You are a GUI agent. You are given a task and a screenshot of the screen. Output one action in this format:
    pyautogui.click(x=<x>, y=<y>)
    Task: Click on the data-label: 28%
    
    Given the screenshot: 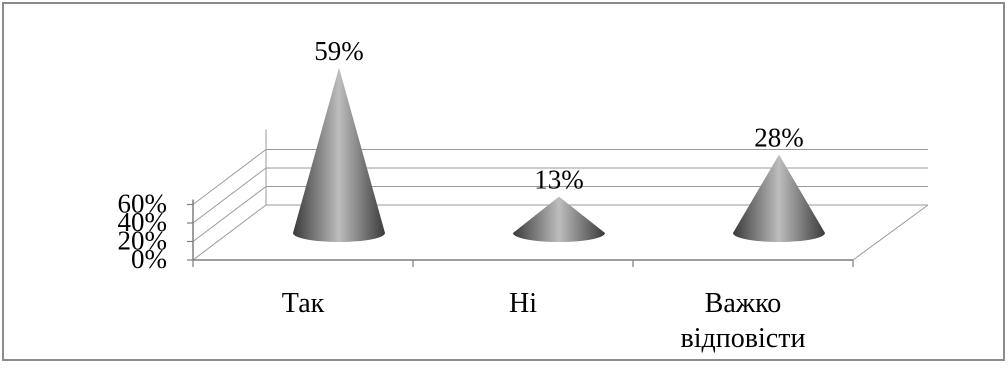 What is the action you would take?
    pyautogui.click(x=779, y=138)
    